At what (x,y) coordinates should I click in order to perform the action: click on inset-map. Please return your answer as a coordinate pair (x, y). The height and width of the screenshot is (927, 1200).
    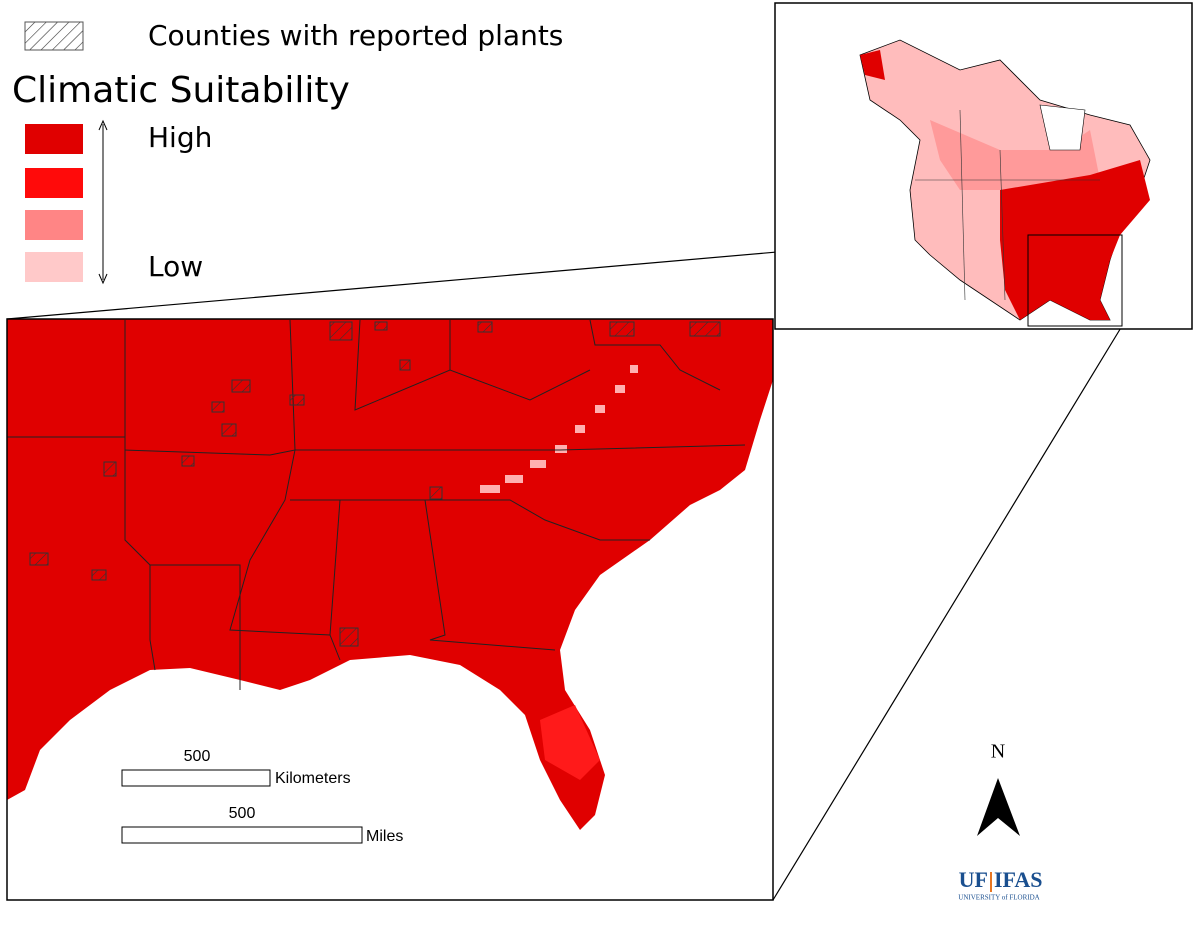
    Looking at the image, I should click on (983, 166).